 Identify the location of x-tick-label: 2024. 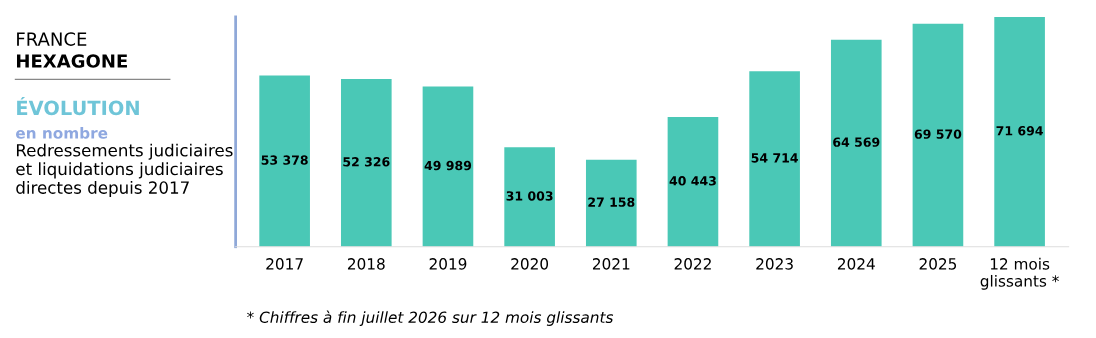
(856, 264).